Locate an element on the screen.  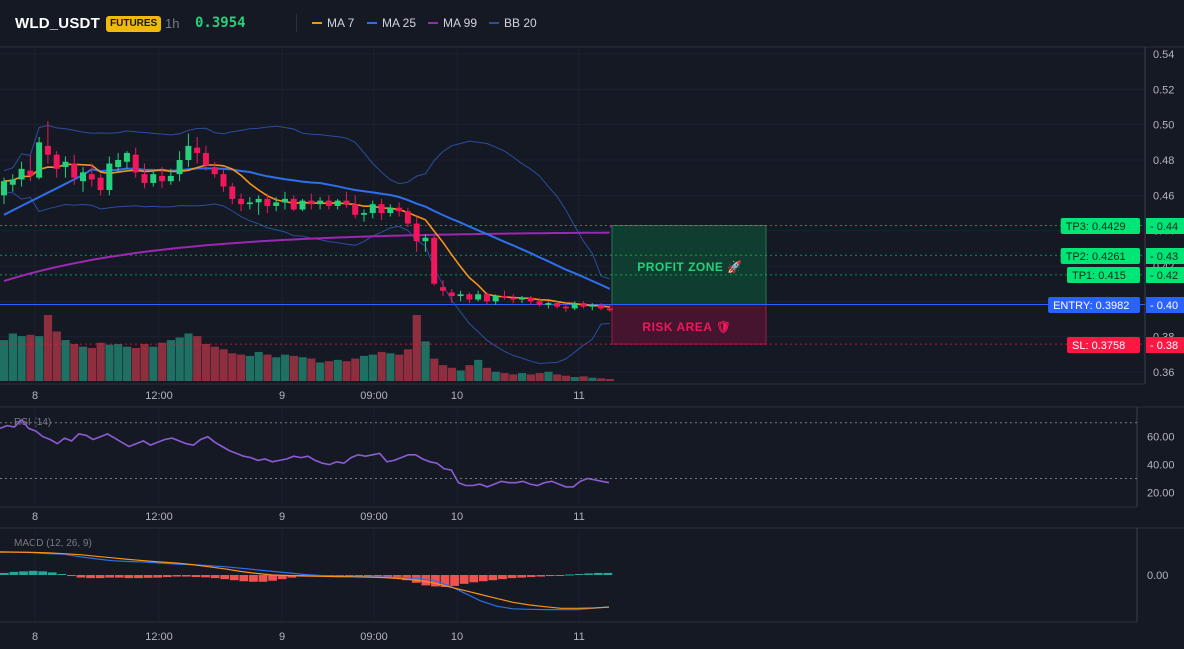
tp1-axis-bg is located at coordinates (1165, 275).